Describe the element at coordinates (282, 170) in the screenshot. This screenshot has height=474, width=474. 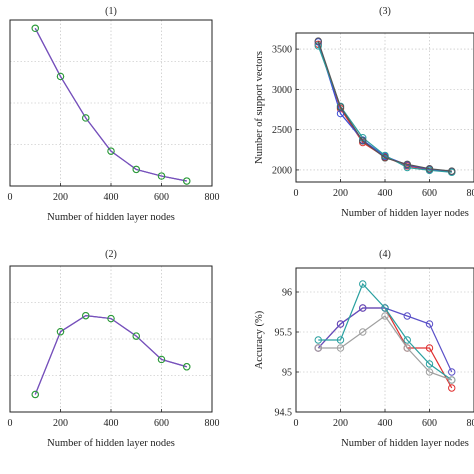
I see `y-tick-label: 2000` at that location.